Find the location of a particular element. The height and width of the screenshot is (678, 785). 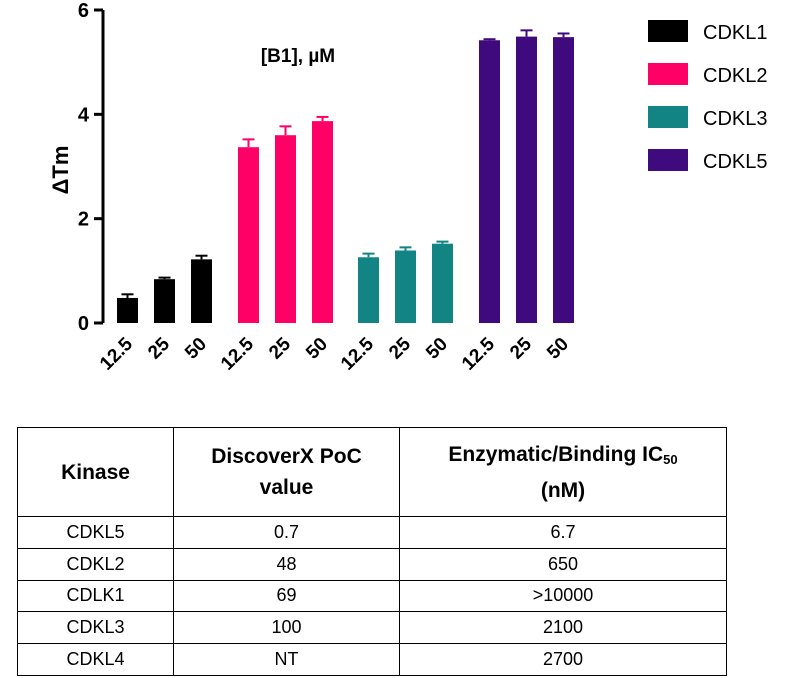

table-row: CDKL4 NT 2700 is located at coordinates (372, 659).